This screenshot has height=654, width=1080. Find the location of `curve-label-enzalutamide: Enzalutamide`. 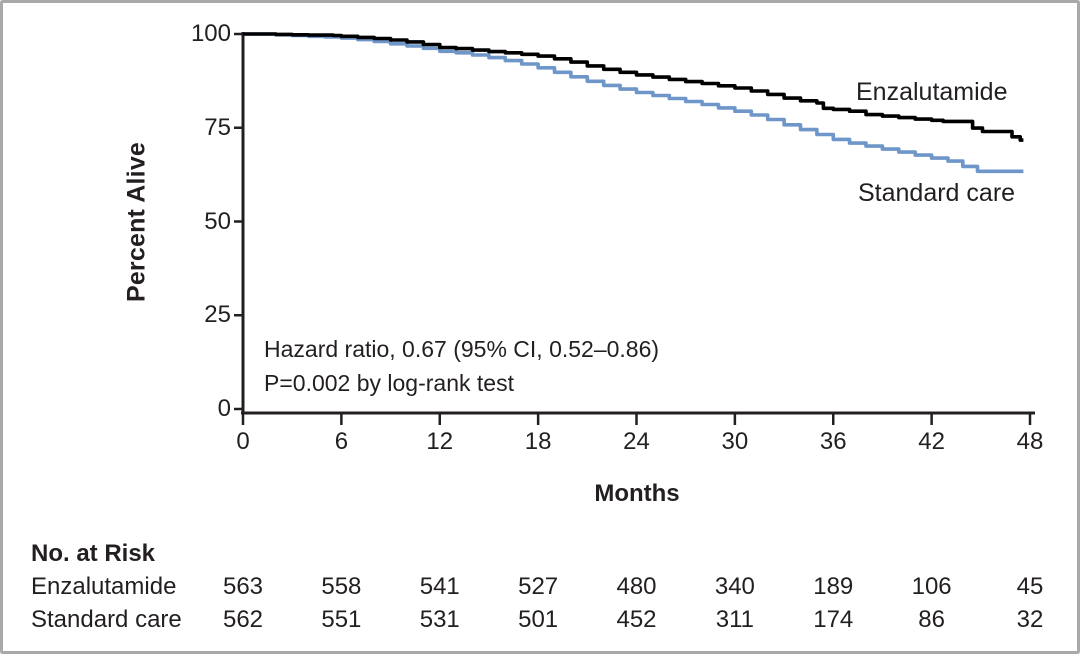

curve-label-enzalutamide: Enzalutamide is located at coordinates (932, 92).